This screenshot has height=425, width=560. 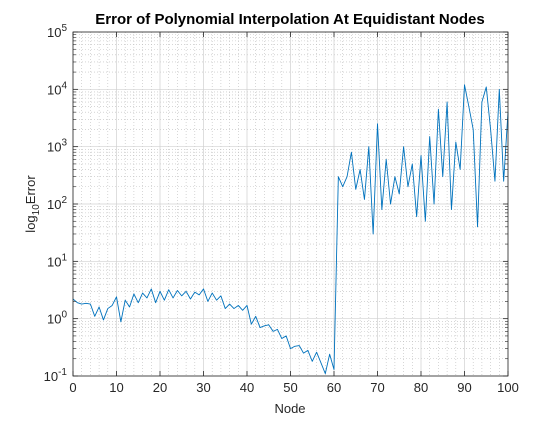 I want to click on y-axis-label: log10Error, so click(x=32, y=204).